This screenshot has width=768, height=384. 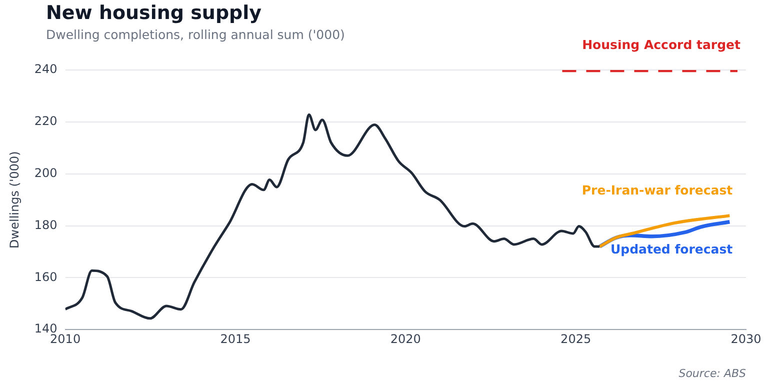 What do you see at coordinates (46, 69) in the screenshot?
I see `y-tick-label: 240` at bounding box center [46, 69].